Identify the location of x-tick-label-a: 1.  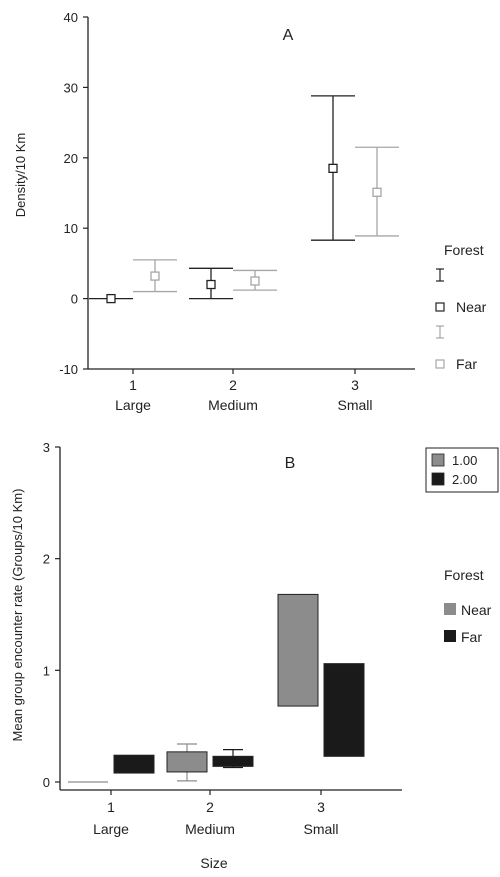
(133, 385).